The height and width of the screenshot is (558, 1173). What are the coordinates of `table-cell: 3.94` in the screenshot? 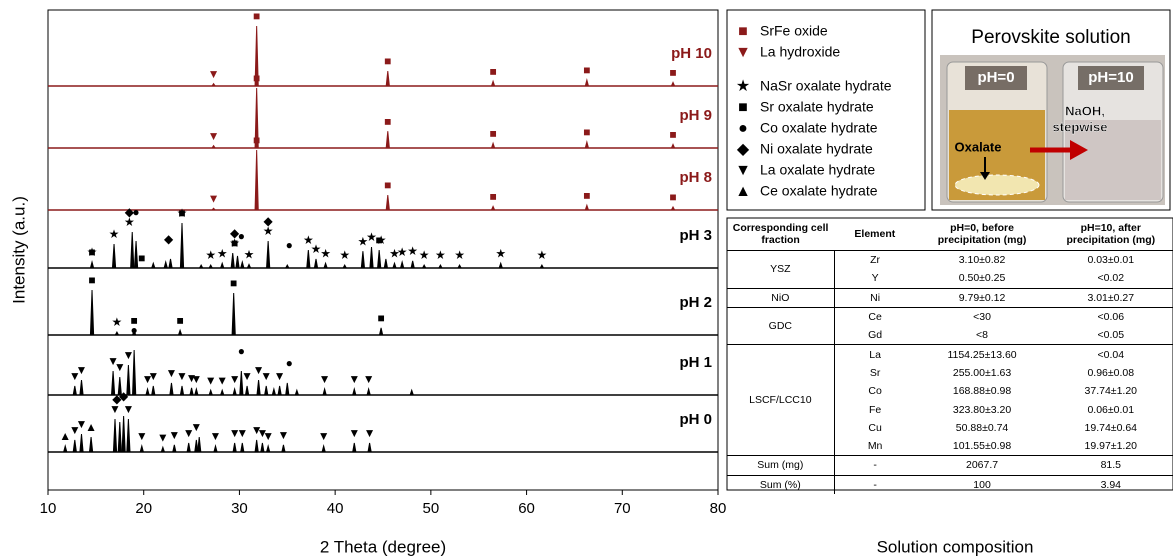 It's located at (1110, 484).